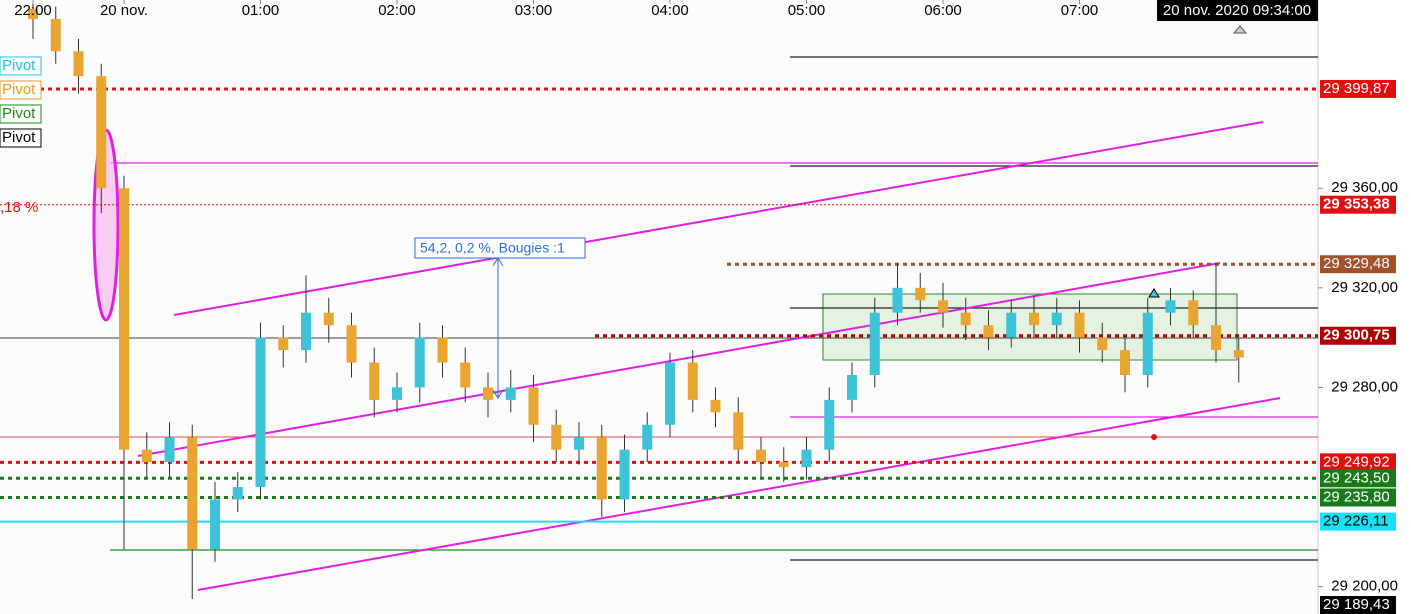  Describe the element at coordinates (1364, 287) in the screenshot. I see `y-tick-label: 29 320,00` at that location.